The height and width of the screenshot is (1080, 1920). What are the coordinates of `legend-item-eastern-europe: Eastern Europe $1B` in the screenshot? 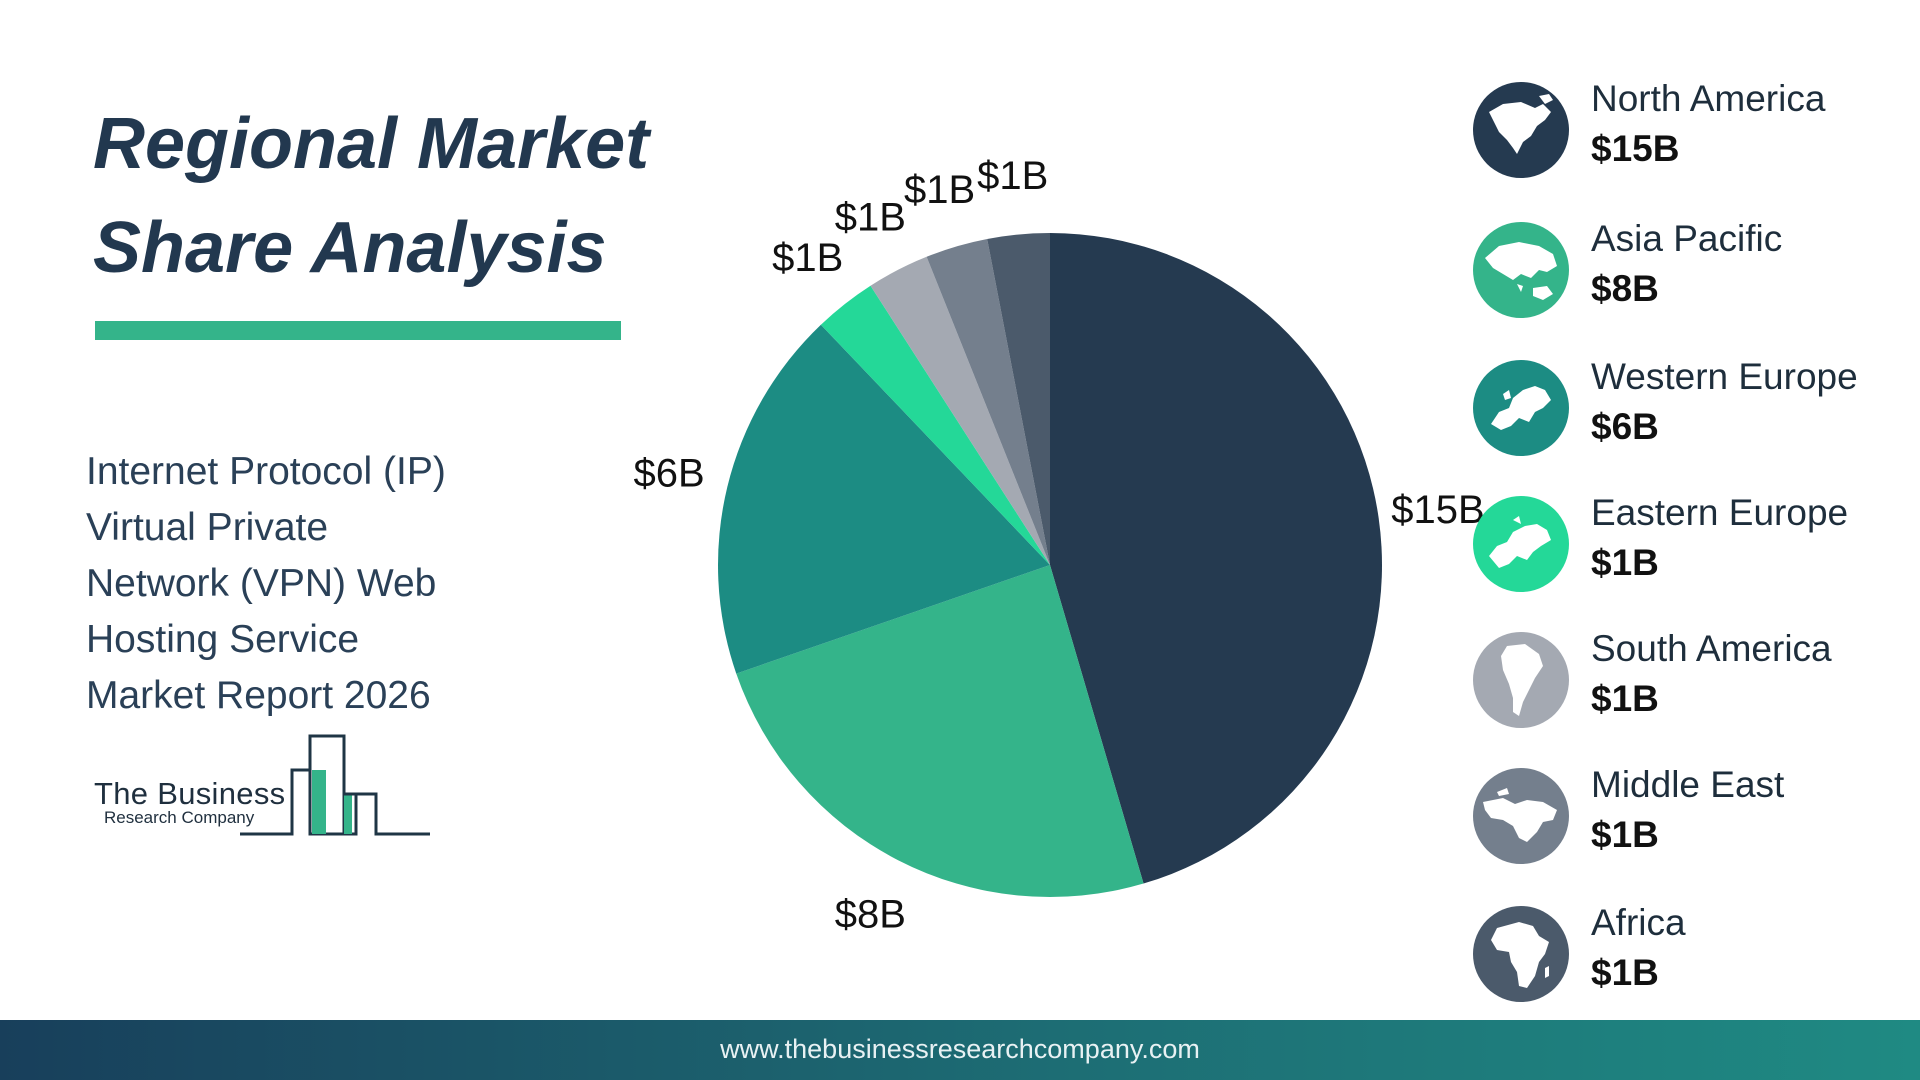 It's located at (1693, 544).